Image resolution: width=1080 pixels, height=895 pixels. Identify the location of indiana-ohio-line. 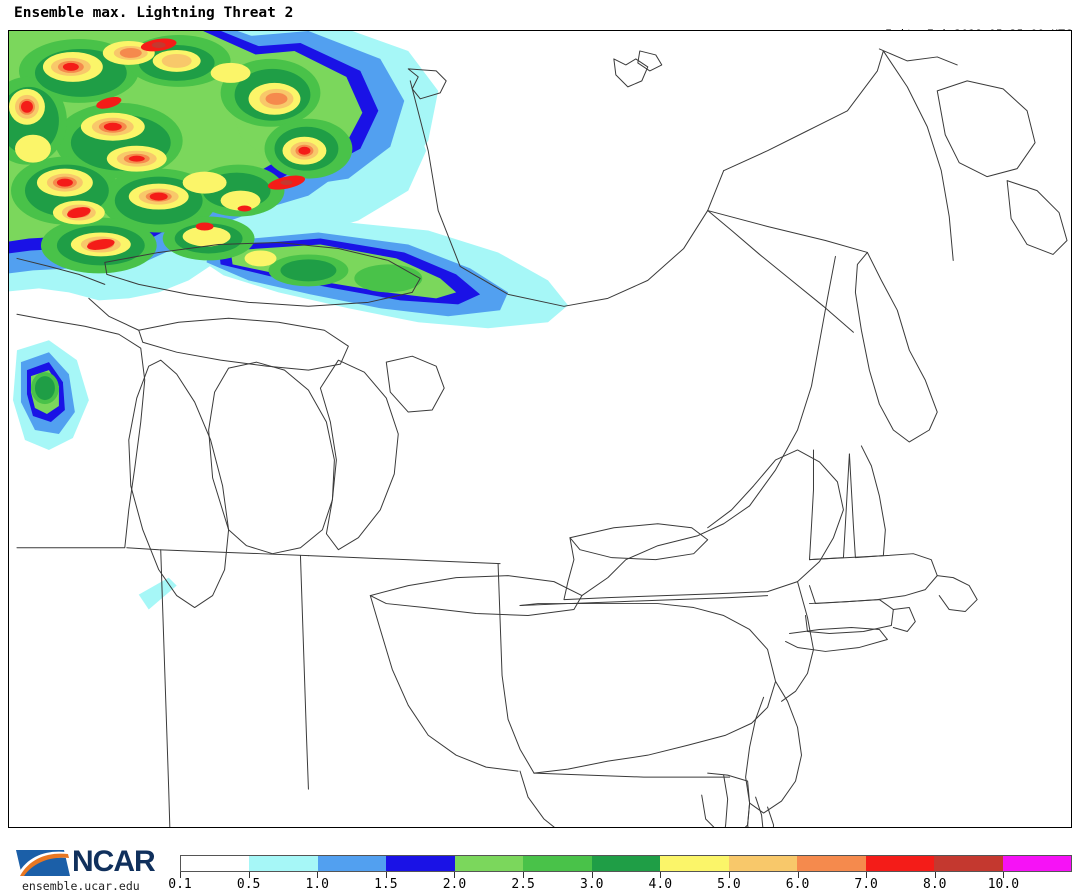
(404, 560).